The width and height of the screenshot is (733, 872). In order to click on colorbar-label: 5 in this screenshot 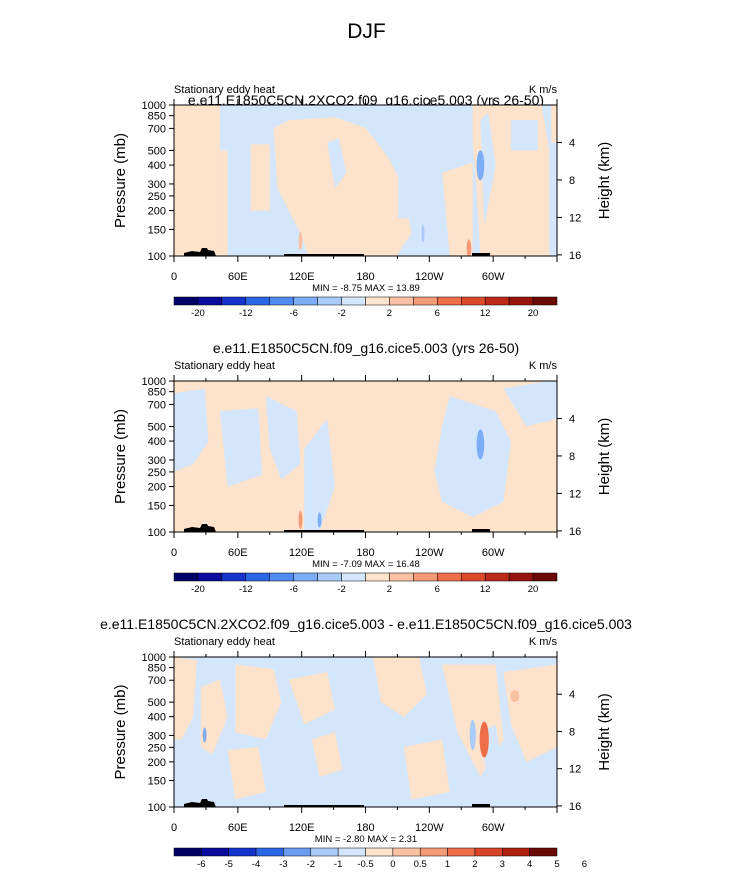, I will do `click(556, 864)`.